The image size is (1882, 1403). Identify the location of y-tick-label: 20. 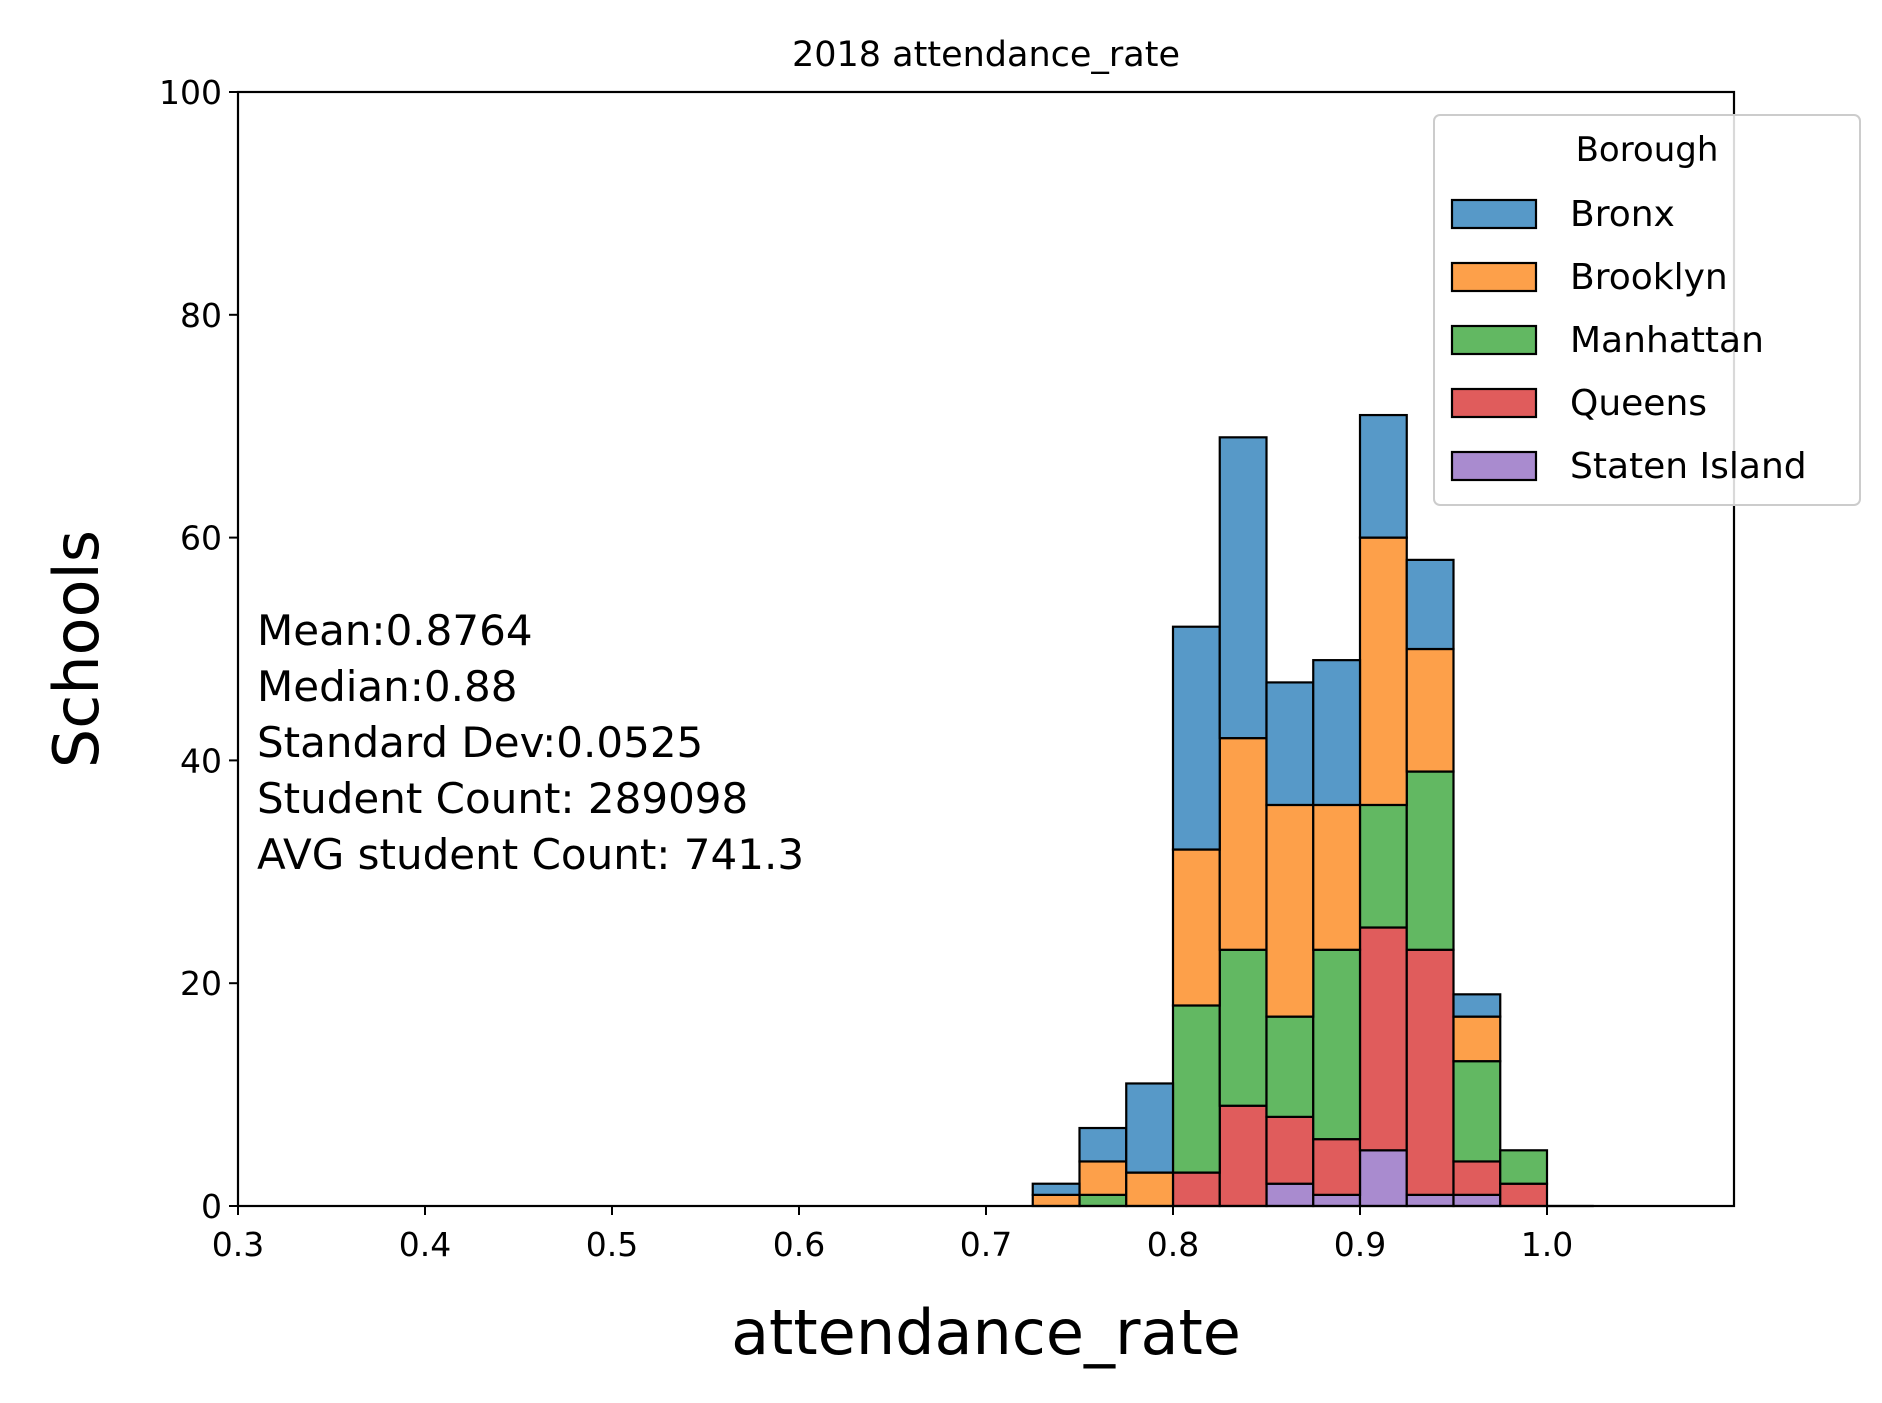
(201, 983).